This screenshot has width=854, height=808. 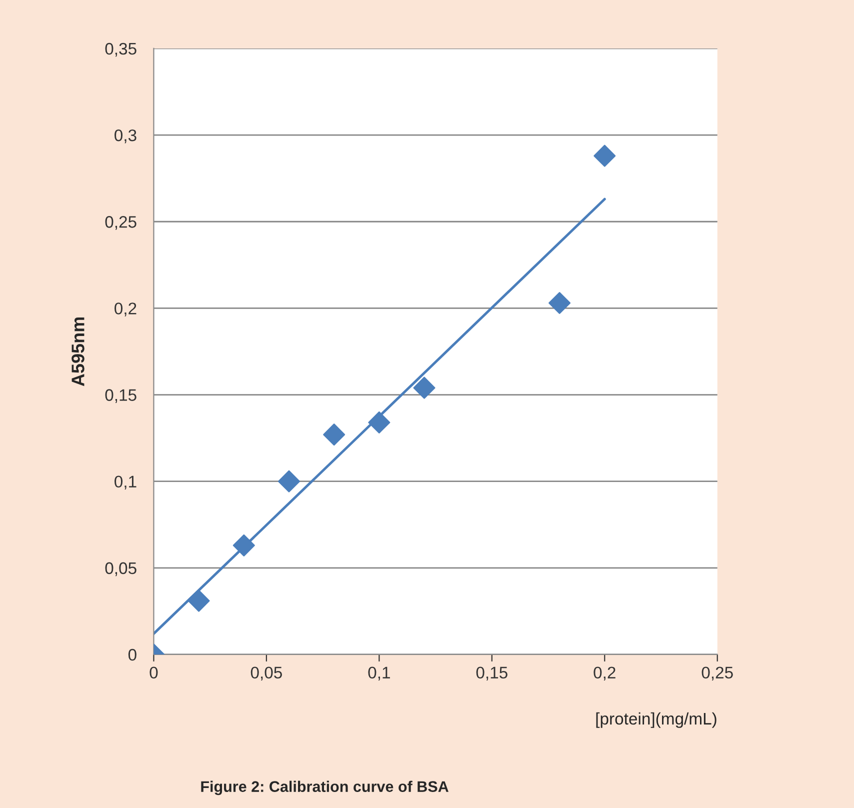 I want to click on y-axis-title: A595nm, so click(x=78, y=351).